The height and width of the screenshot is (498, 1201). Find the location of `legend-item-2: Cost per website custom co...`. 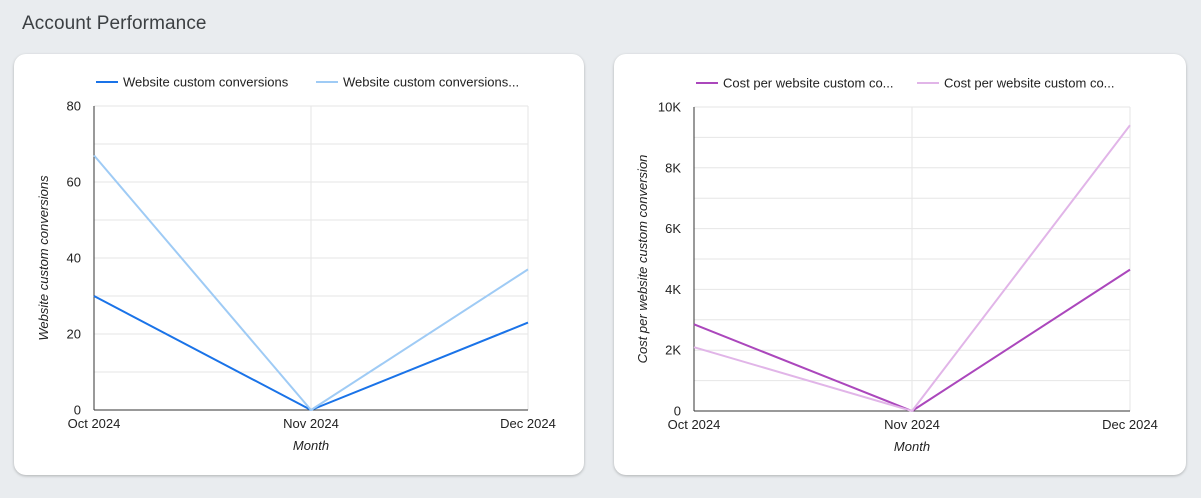

legend-item-2: Cost per website custom co... is located at coordinates (1016, 83).